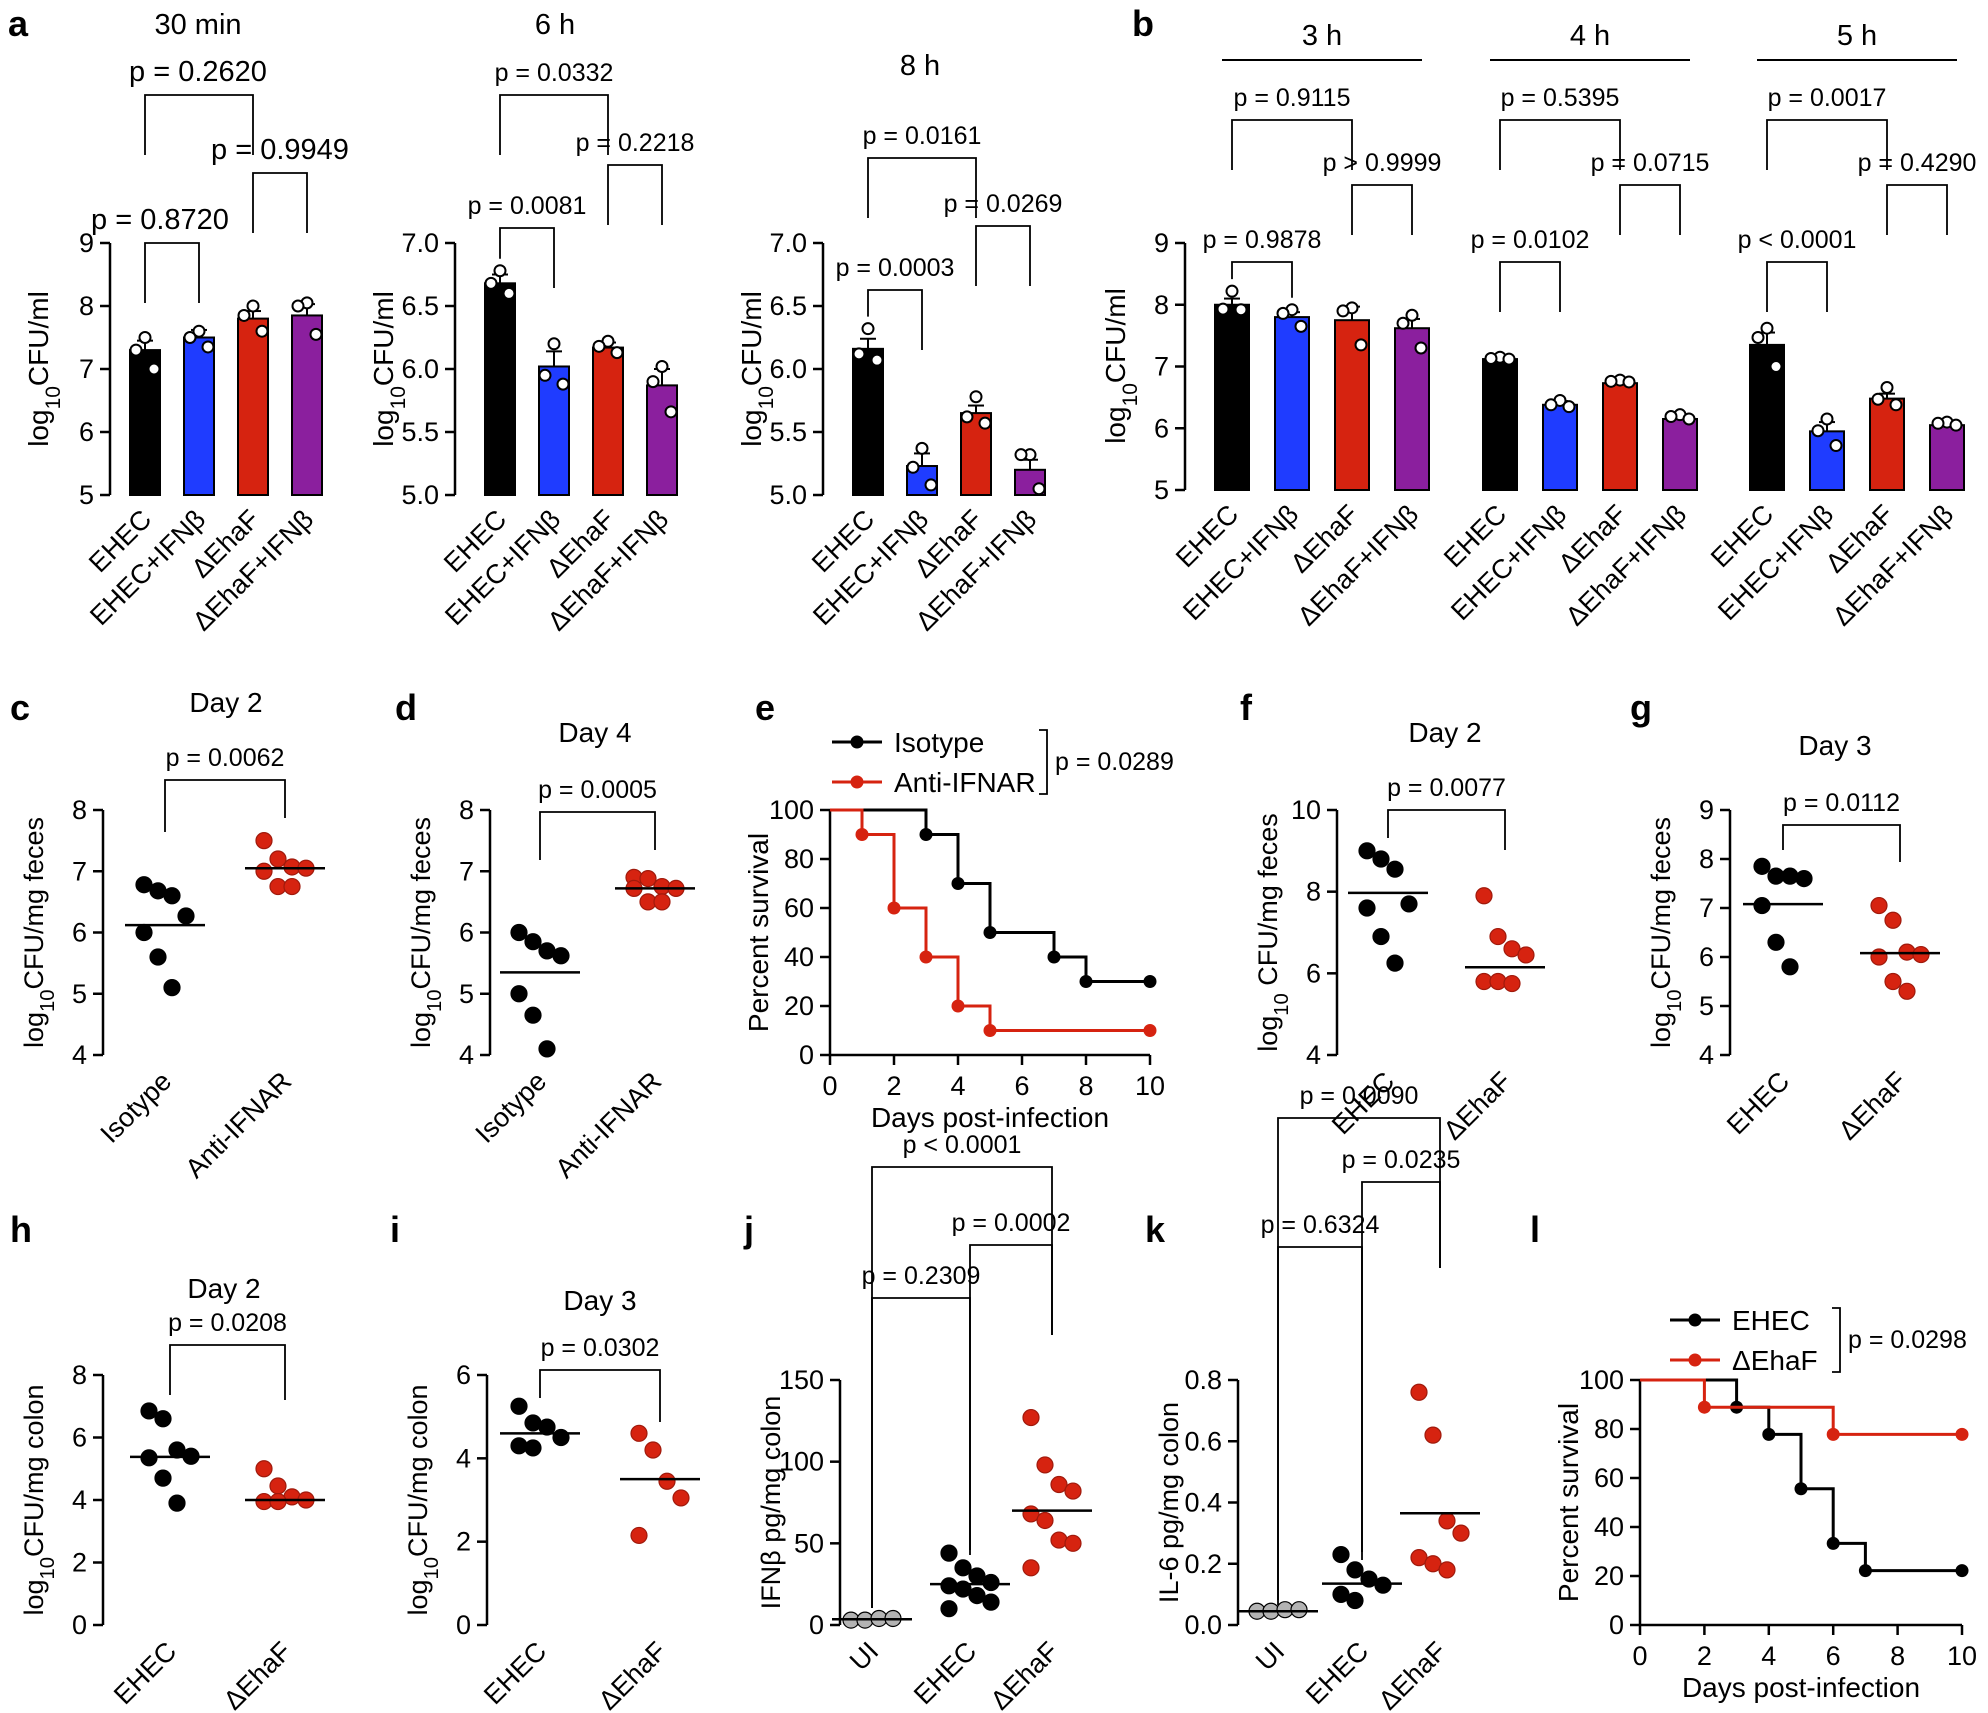 This screenshot has height=1713, width=1988. What do you see at coordinates (1907, 1340) in the screenshot?
I see `p-value-label: p = 0.0298` at bounding box center [1907, 1340].